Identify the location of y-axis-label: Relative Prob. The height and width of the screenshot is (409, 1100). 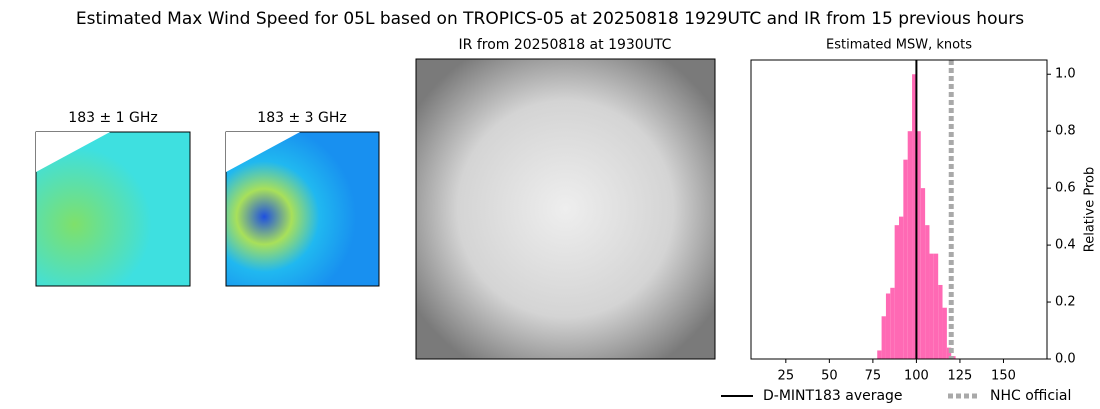
(1090, 209).